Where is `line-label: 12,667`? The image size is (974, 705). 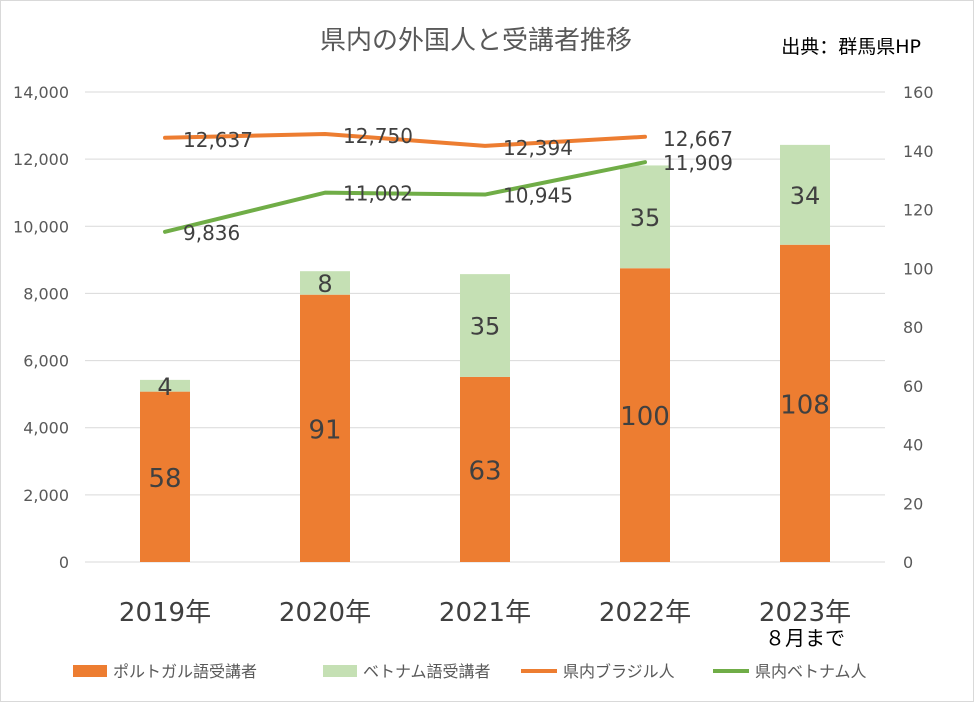 line-label: 12,667 is located at coordinates (698, 139).